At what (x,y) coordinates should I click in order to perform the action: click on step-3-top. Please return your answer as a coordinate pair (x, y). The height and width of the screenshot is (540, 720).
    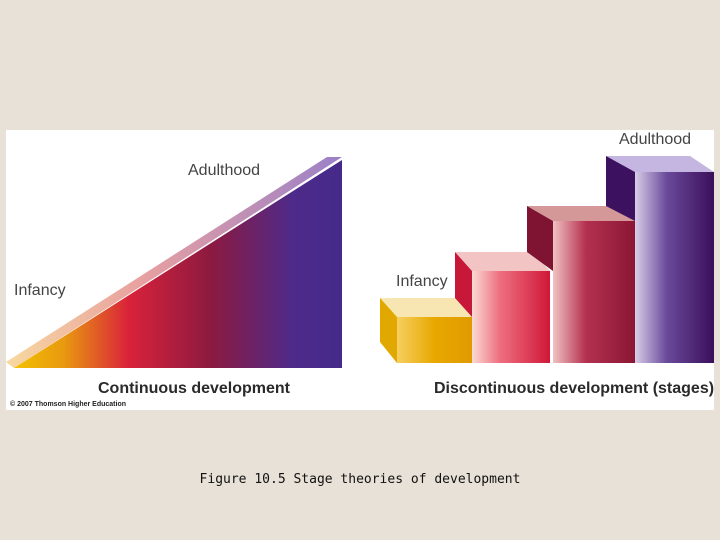
    Looking at the image, I should click on (581, 213).